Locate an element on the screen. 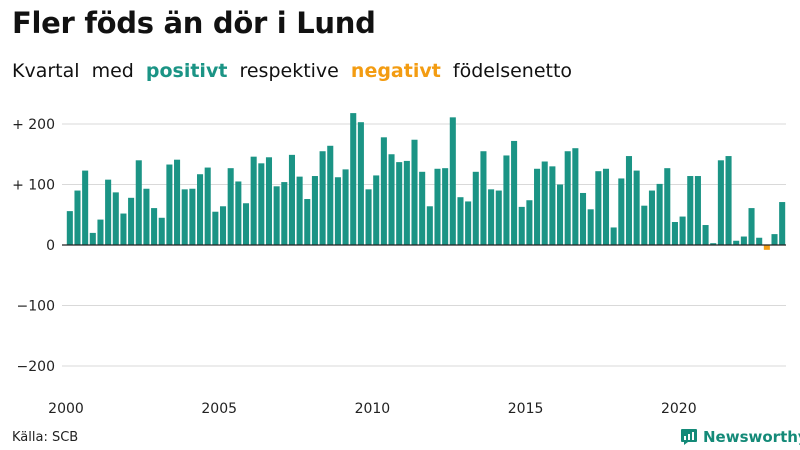 The height and width of the screenshot is (450, 800). x-tick-label: 2000 is located at coordinates (66, 409).